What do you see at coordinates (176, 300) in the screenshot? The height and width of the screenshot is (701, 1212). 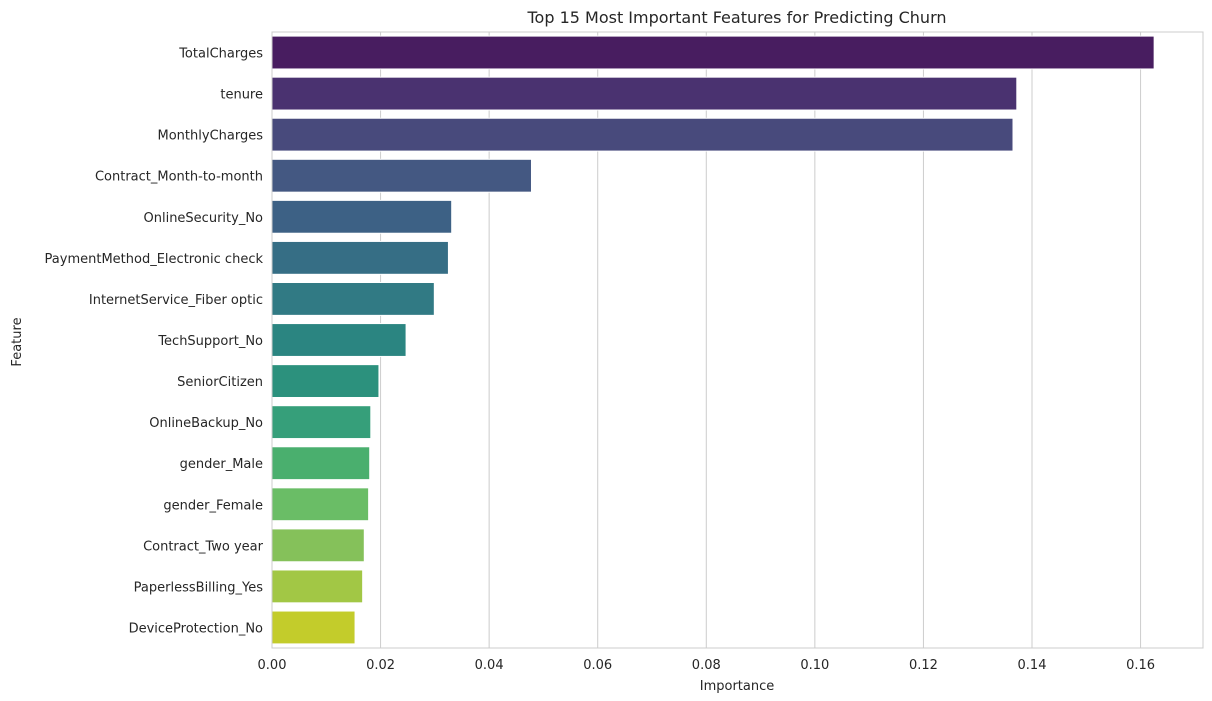 I see `feature-label: InternetService_Fiber optic` at bounding box center [176, 300].